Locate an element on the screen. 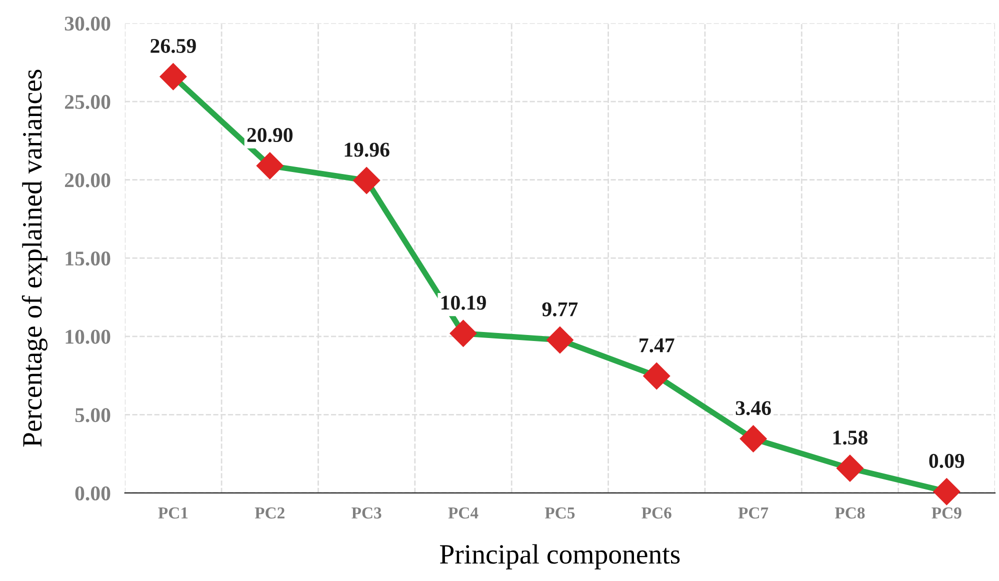  y-tick-label: 25.00 is located at coordinates (87, 102).